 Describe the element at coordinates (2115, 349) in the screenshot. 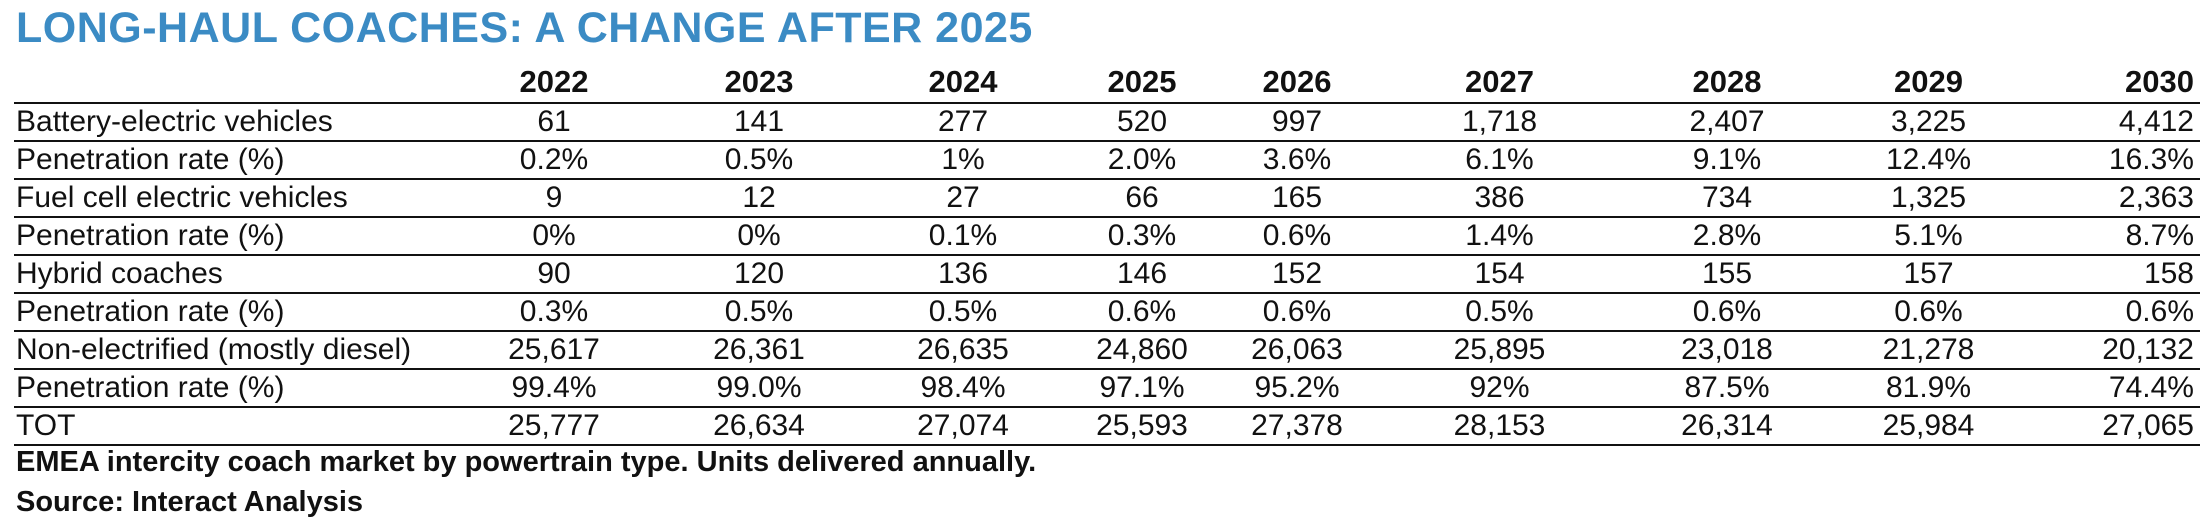

I see `table-cell: 20,132` at that location.